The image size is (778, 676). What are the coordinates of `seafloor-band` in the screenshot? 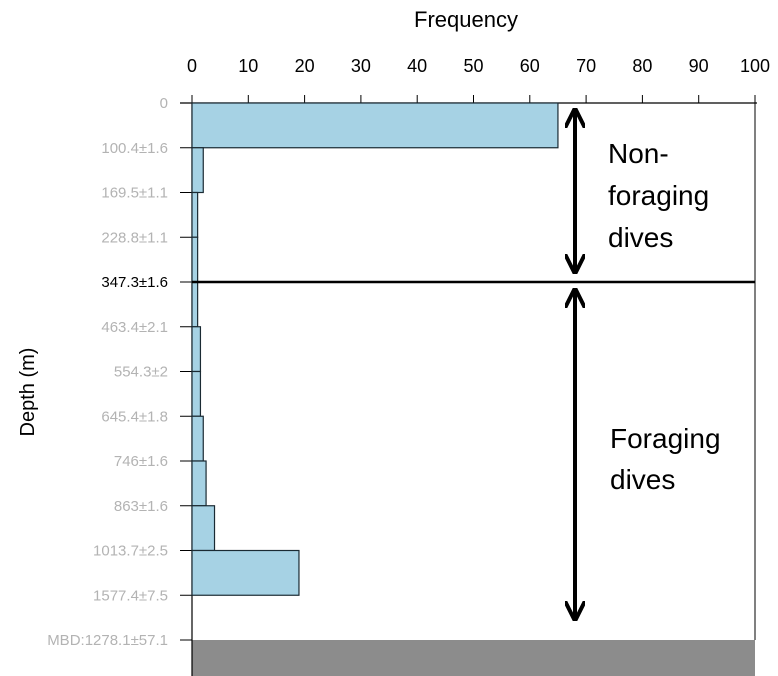 It's located at (473, 658).